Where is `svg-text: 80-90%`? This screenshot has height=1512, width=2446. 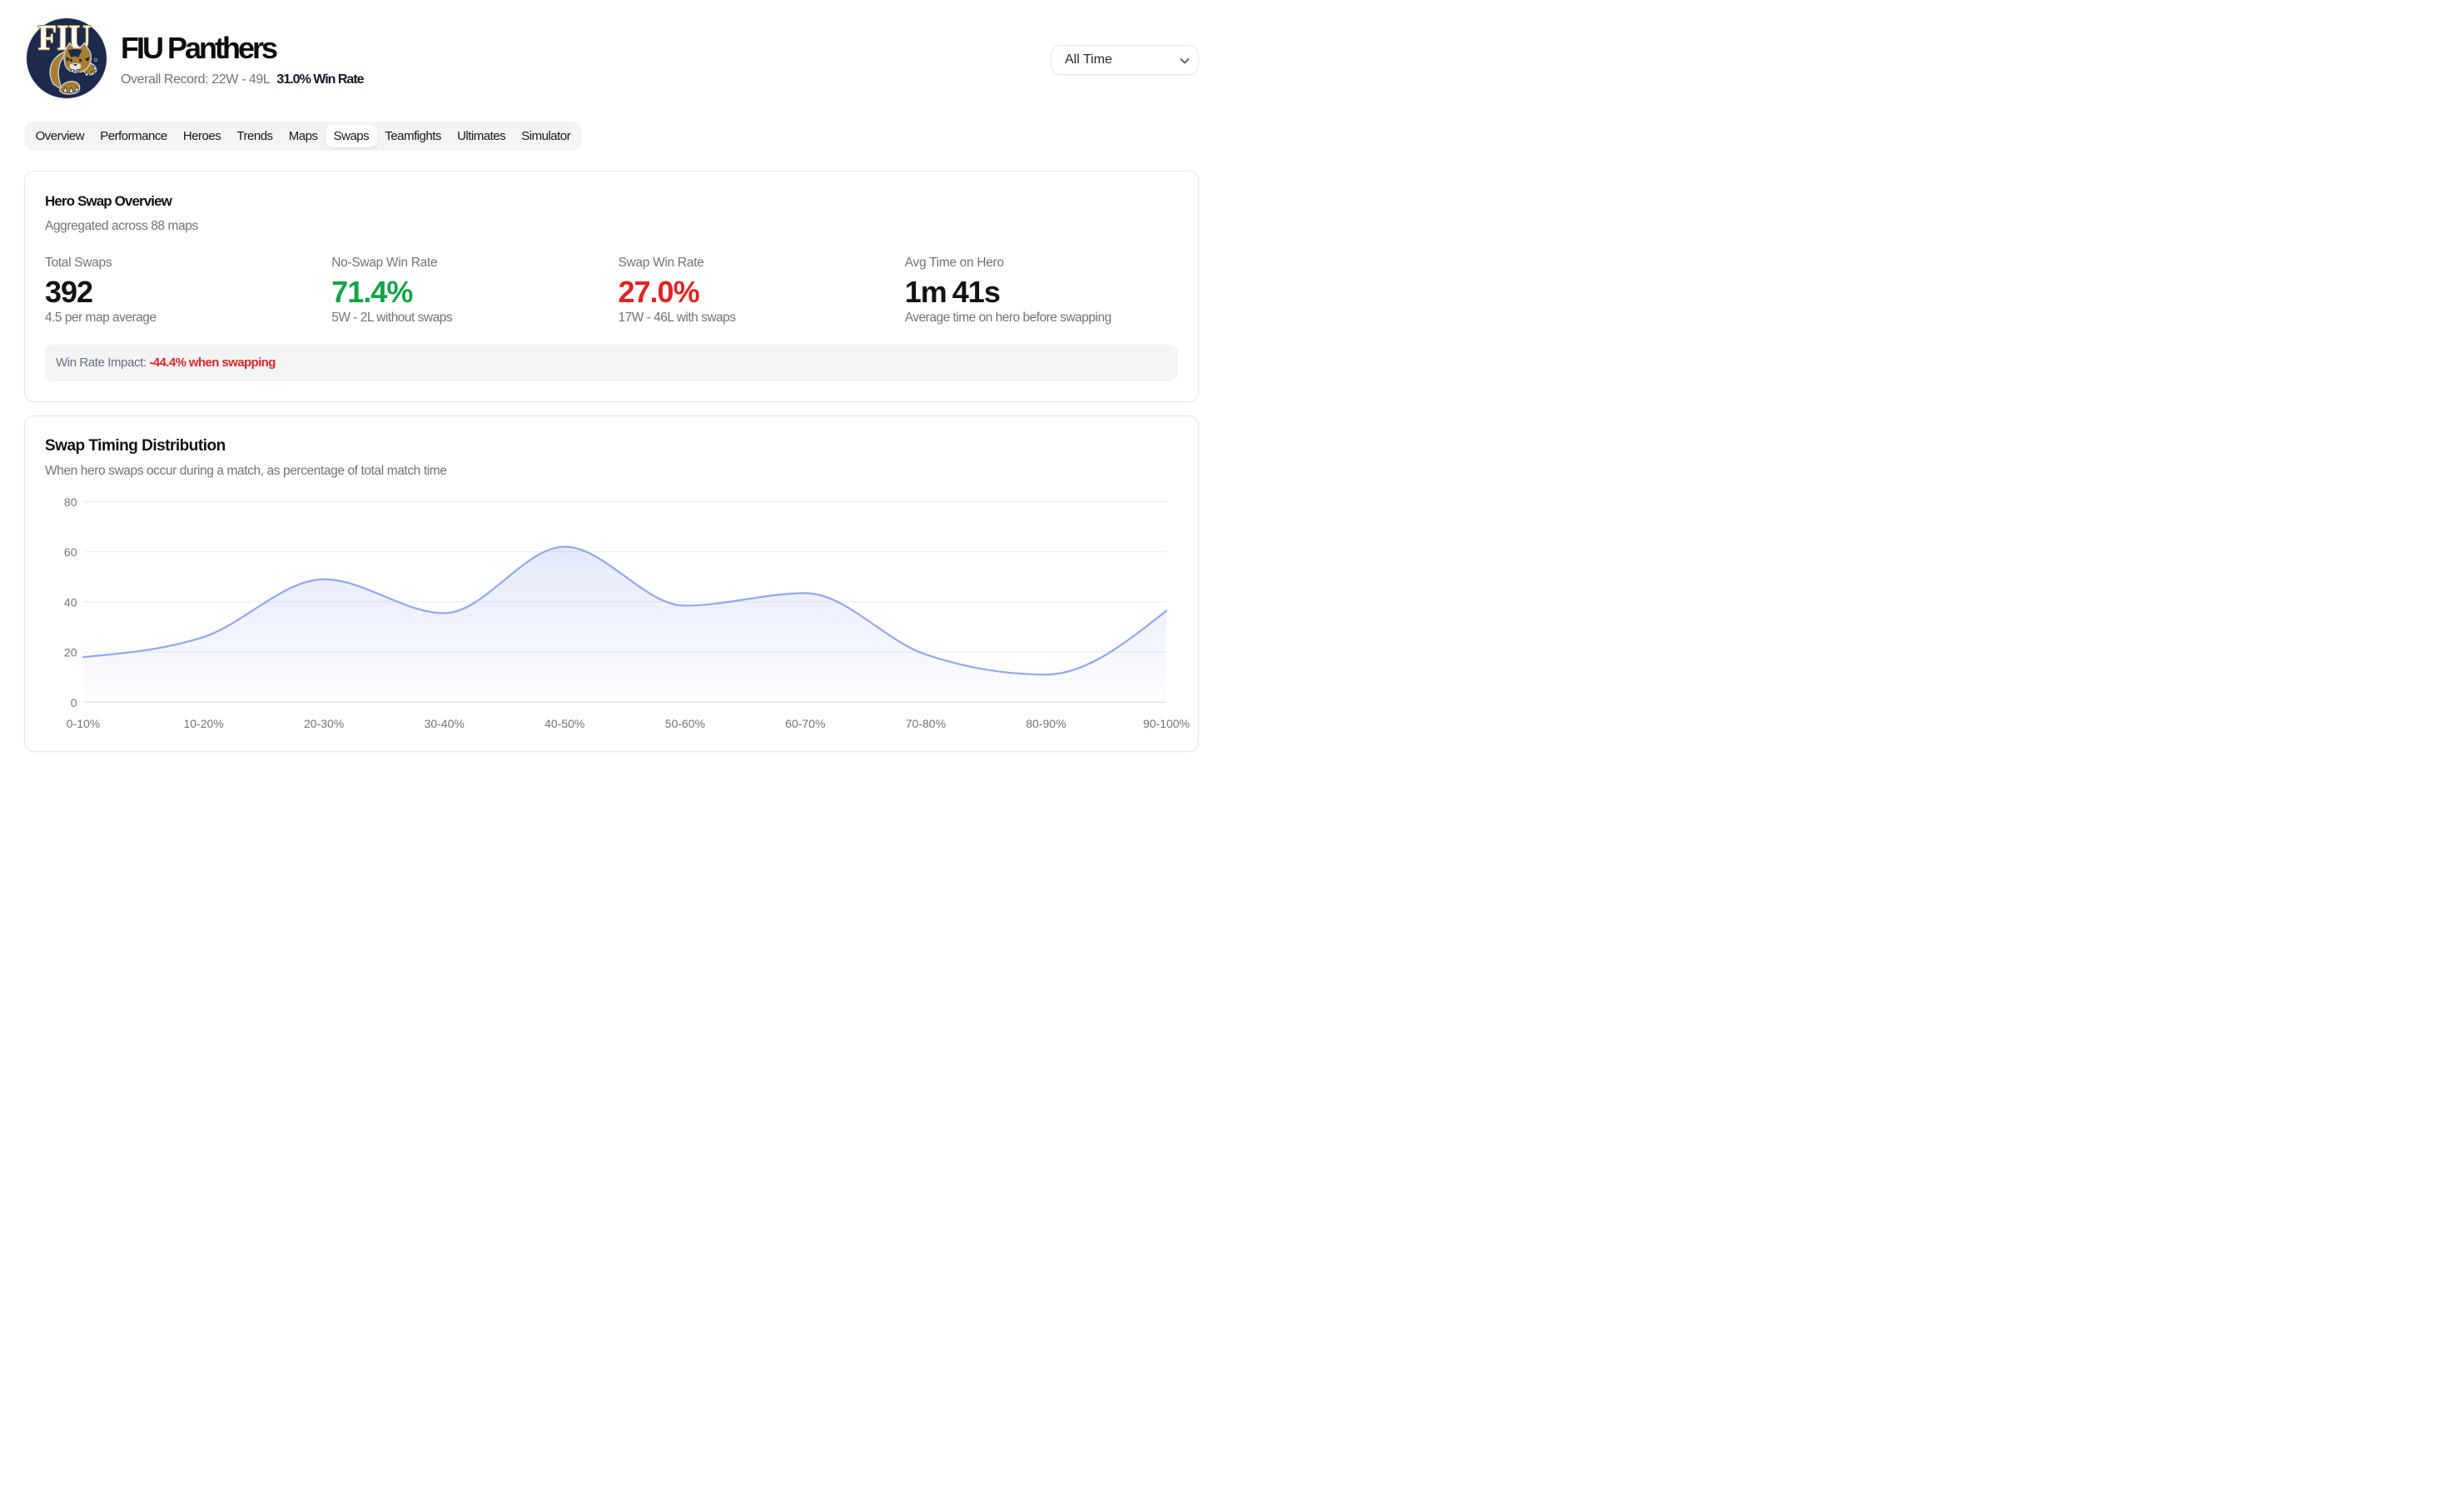
svg-text: 80-90% is located at coordinates (1046, 724).